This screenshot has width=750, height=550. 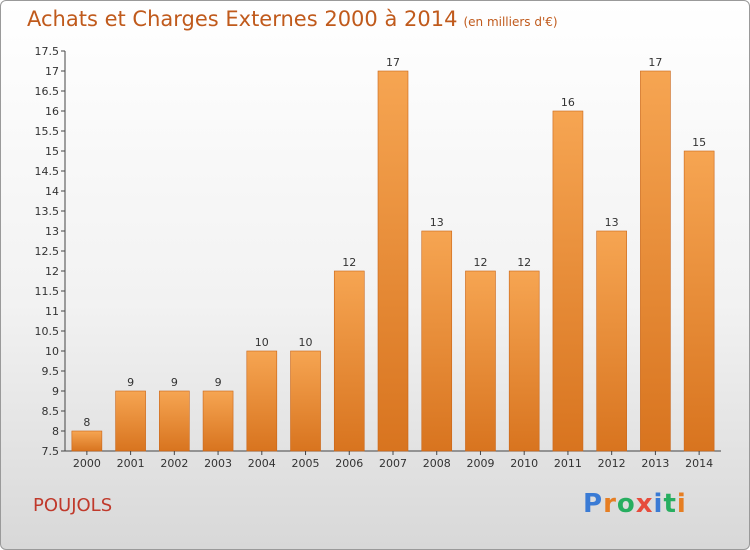 What do you see at coordinates (52, 151) in the screenshot?
I see `y-tick-label: 15` at bounding box center [52, 151].